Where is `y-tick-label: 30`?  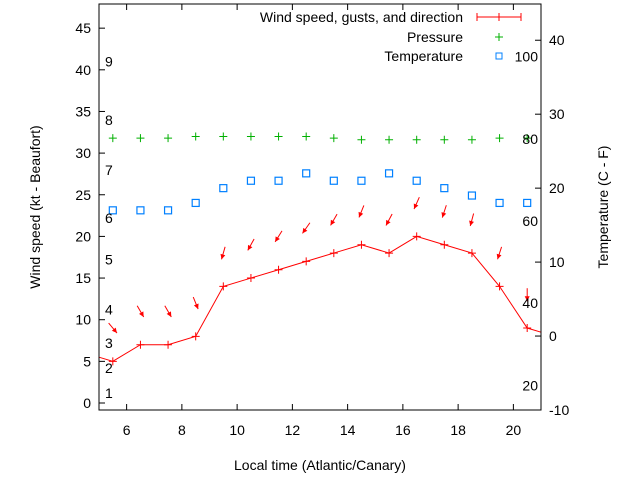
y-tick-label: 30 is located at coordinates (83, 153).